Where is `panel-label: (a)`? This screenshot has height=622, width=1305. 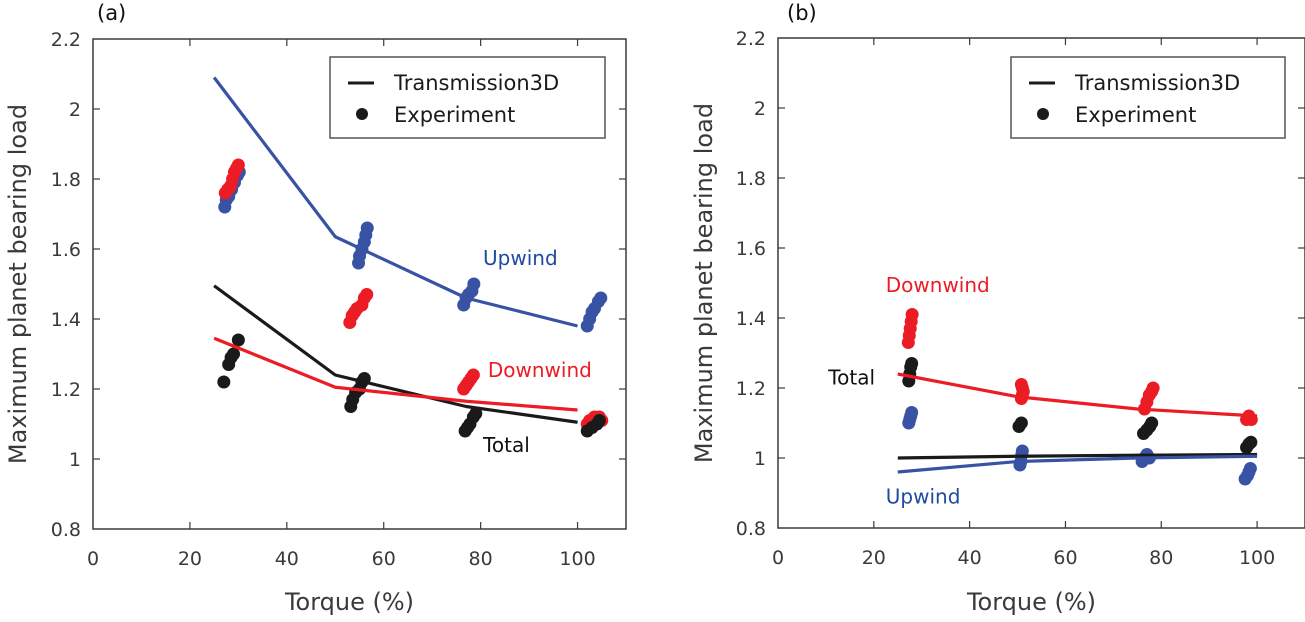 panel-label: (a) is located at coordinates (111, 13).